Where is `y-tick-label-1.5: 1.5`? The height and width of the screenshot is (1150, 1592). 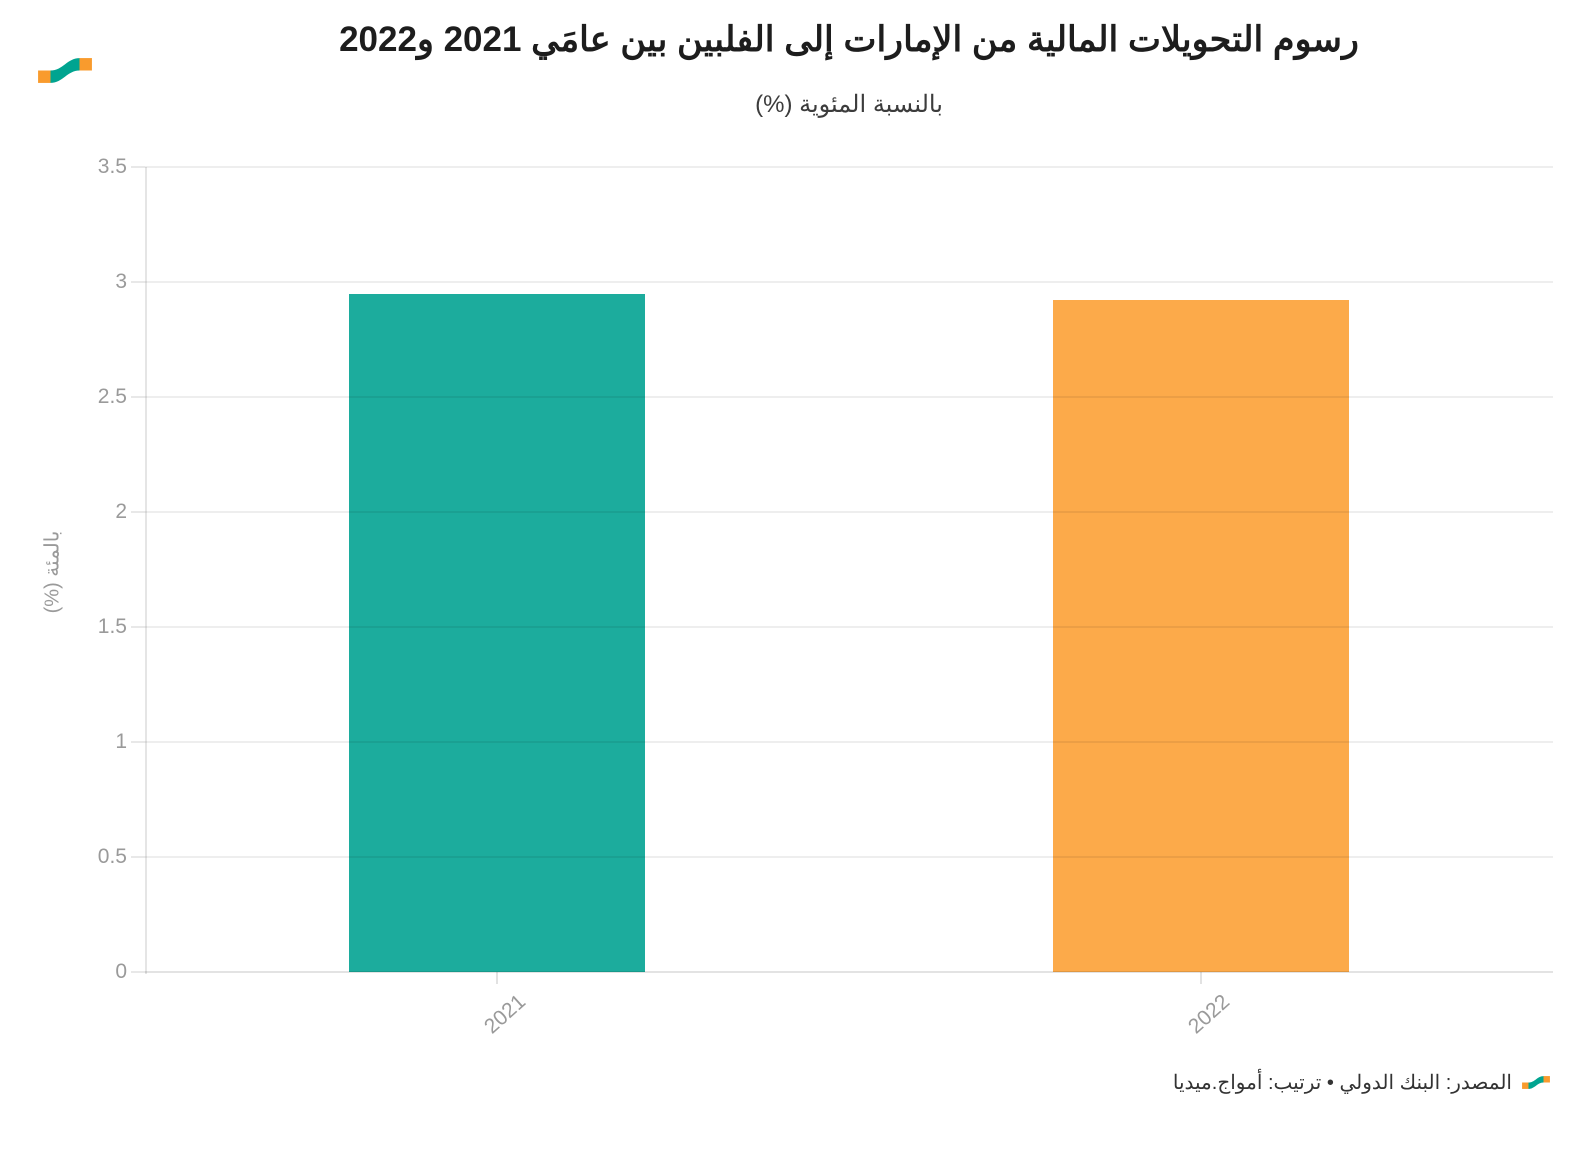 y-tick-label-1.5: 1.5 is located at coordinates (112, 626).